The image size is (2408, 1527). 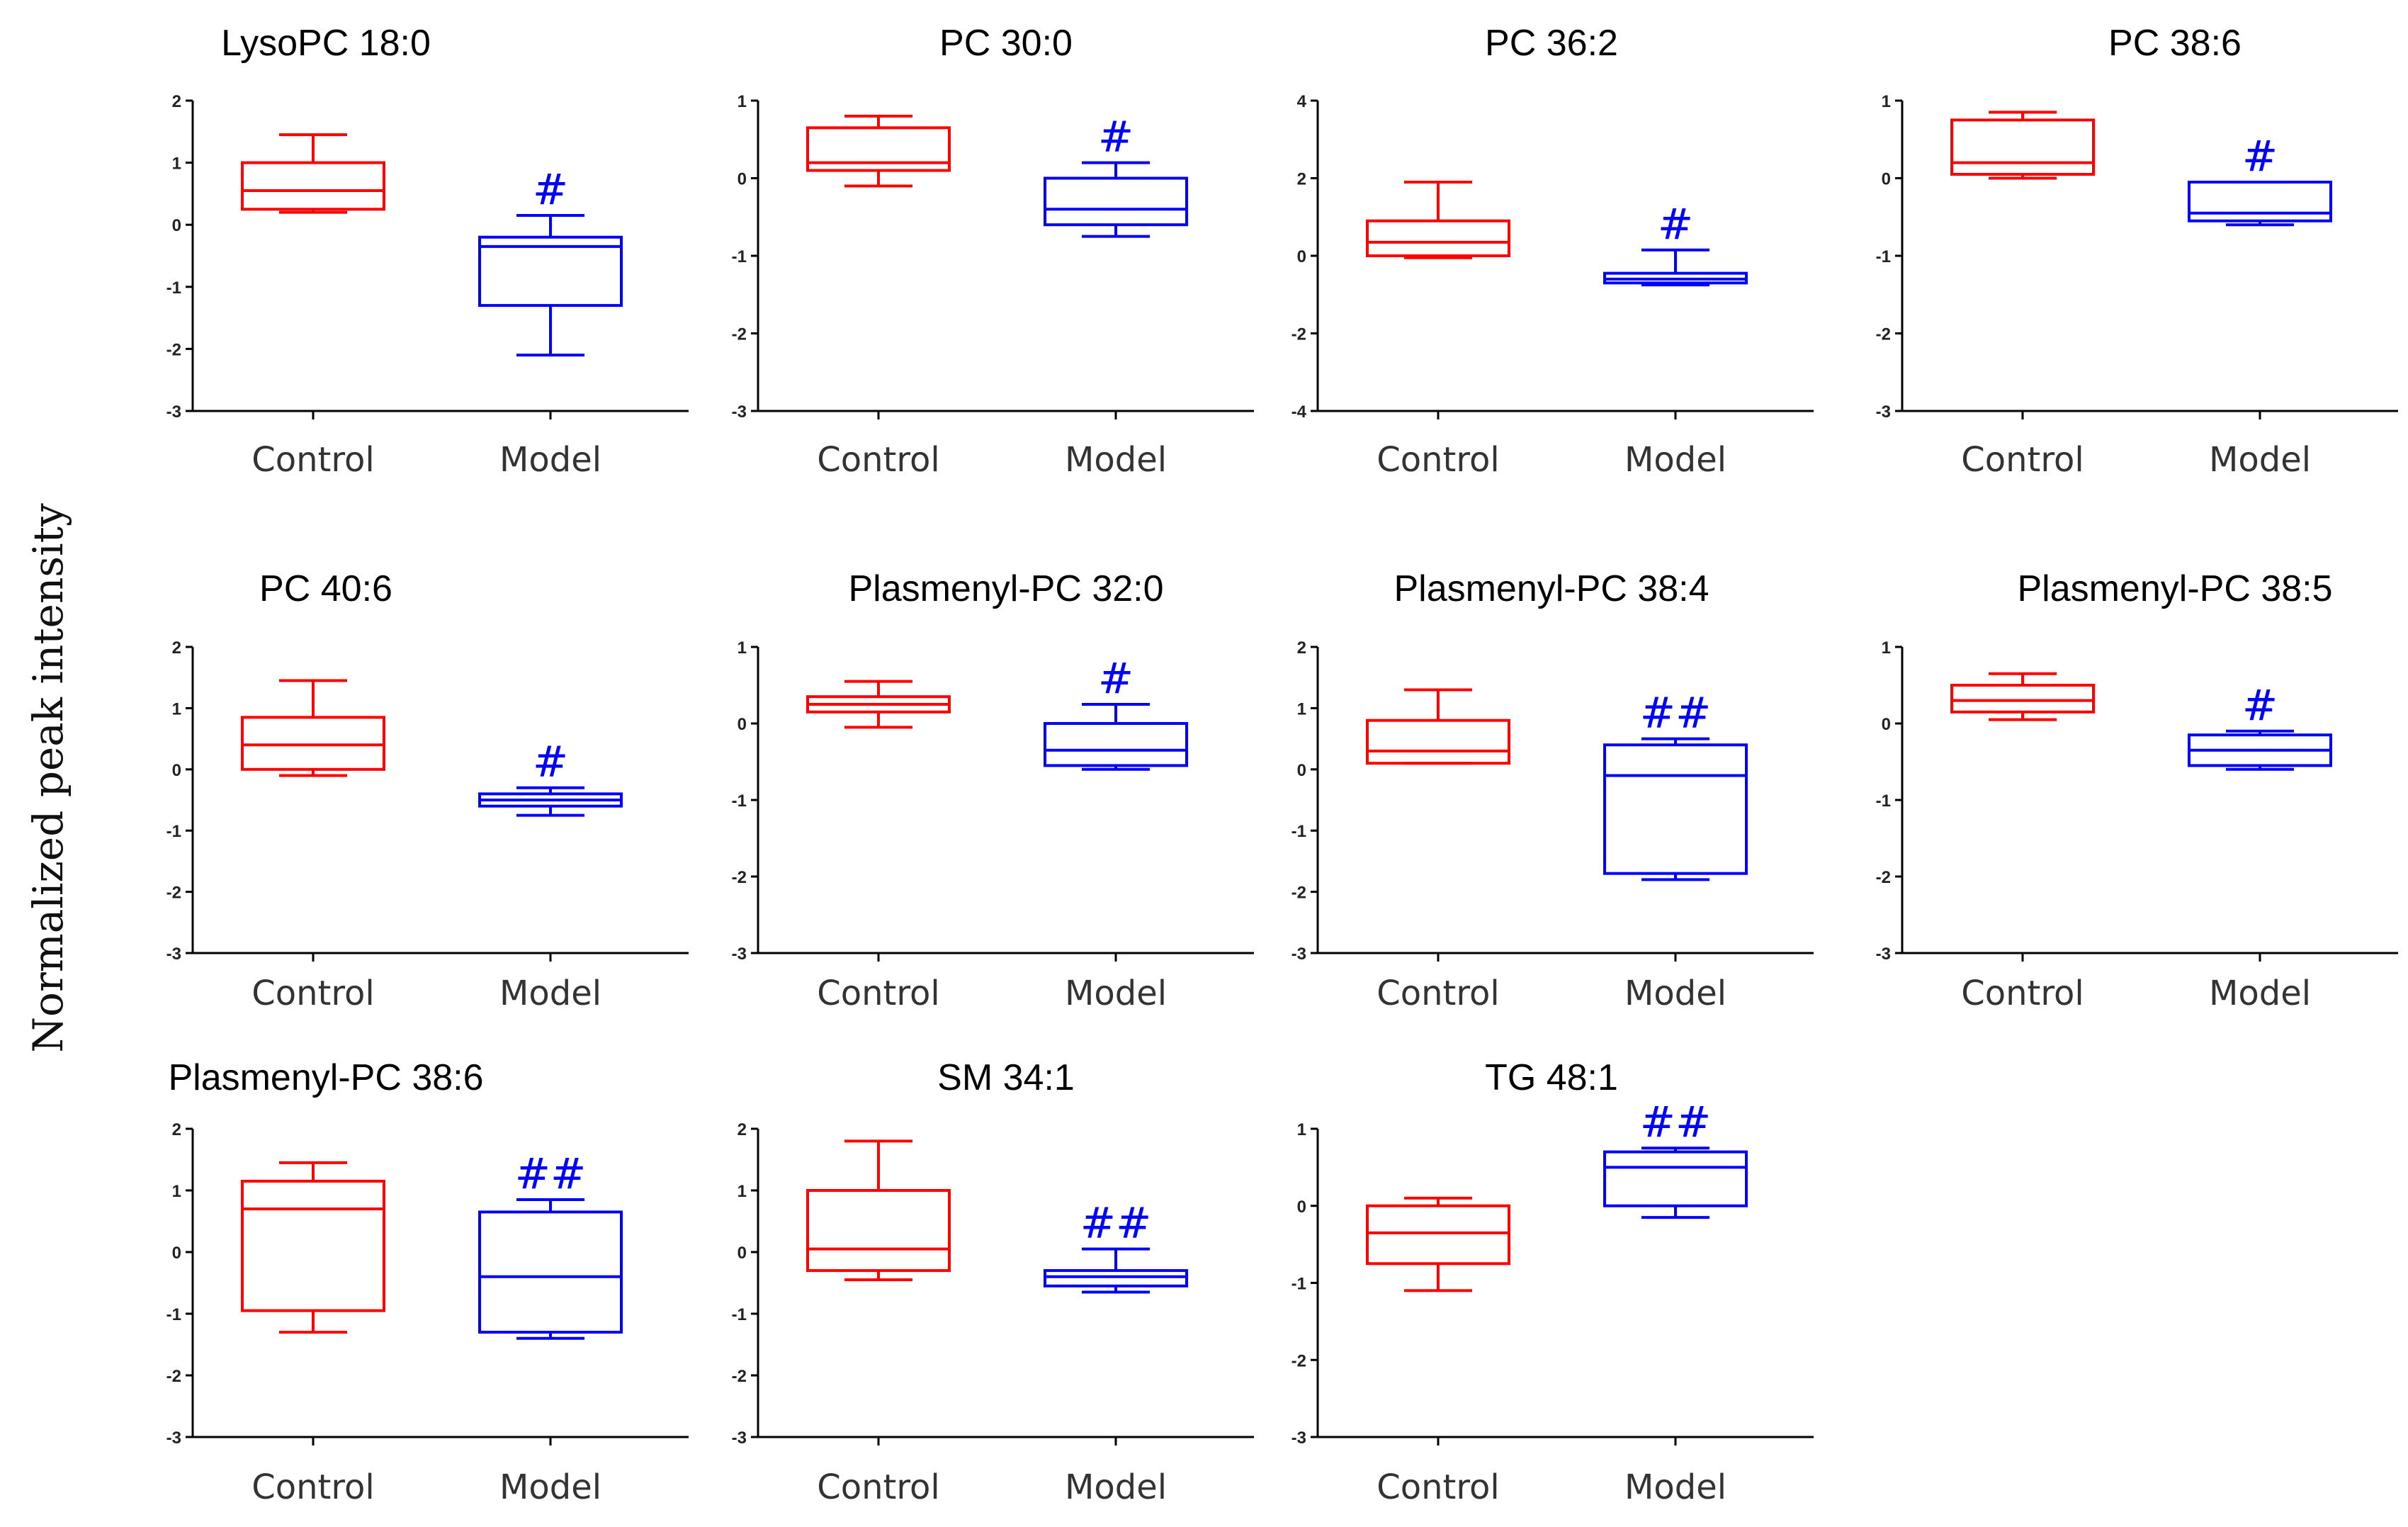 I want to click on panel-title: LysoPC 18:0, so click(x=326, y=44).